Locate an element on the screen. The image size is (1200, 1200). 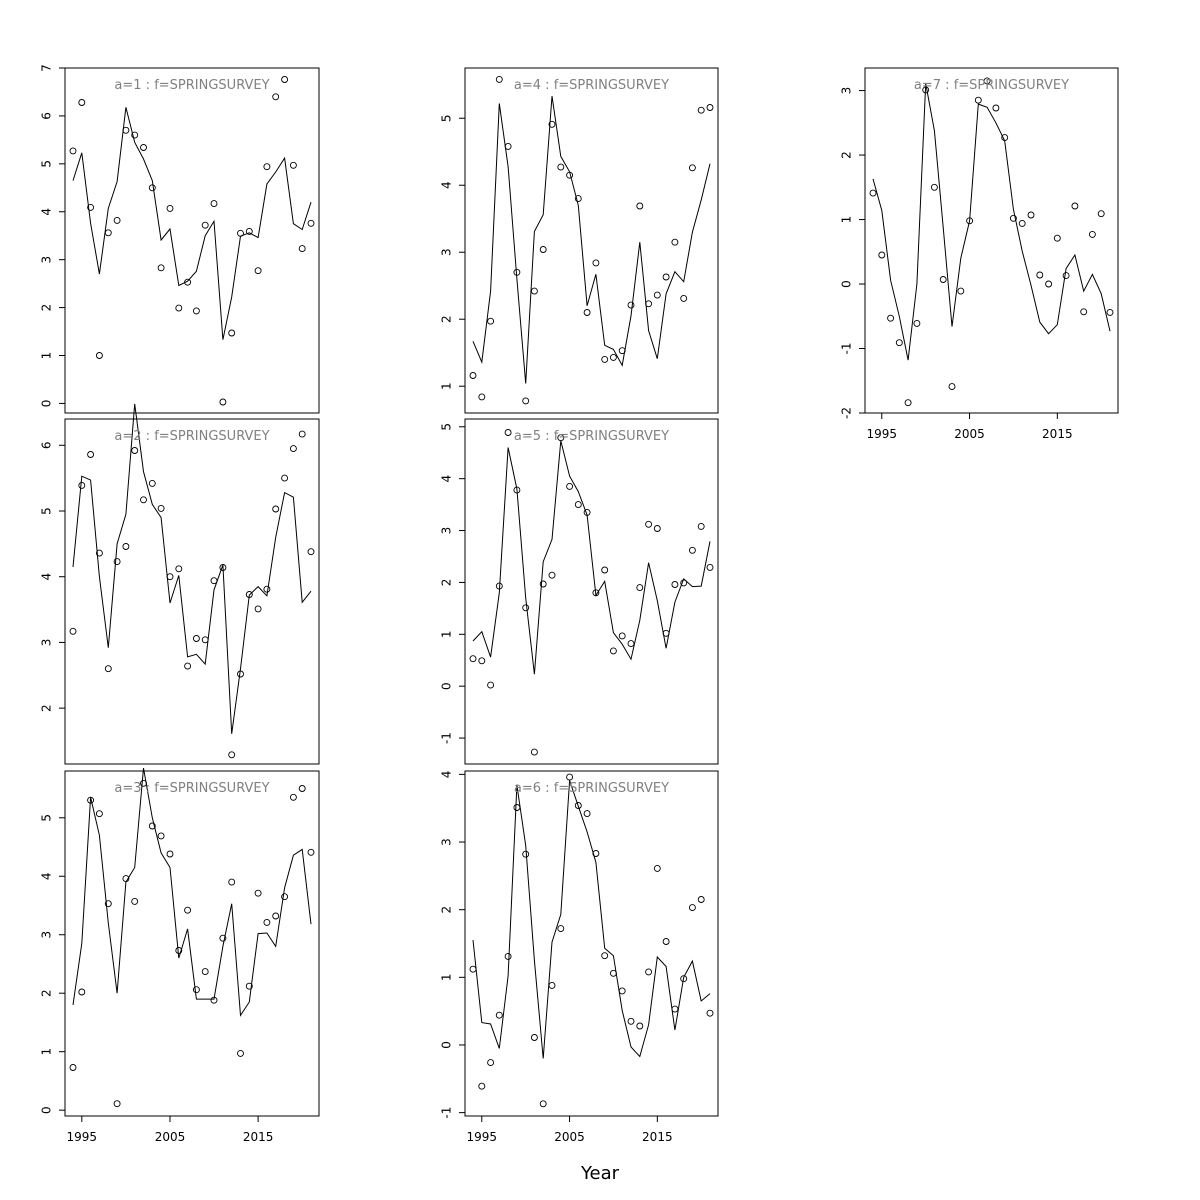
x-tick-label: 1995 is located at coordinates (482, 1137).